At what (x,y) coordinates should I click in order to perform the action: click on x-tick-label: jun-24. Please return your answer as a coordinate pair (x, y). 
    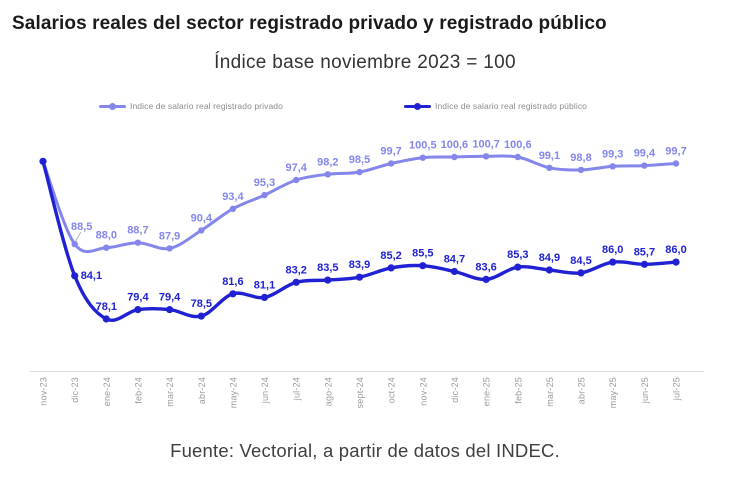
    Looking at the image, I should click on (265, 390).